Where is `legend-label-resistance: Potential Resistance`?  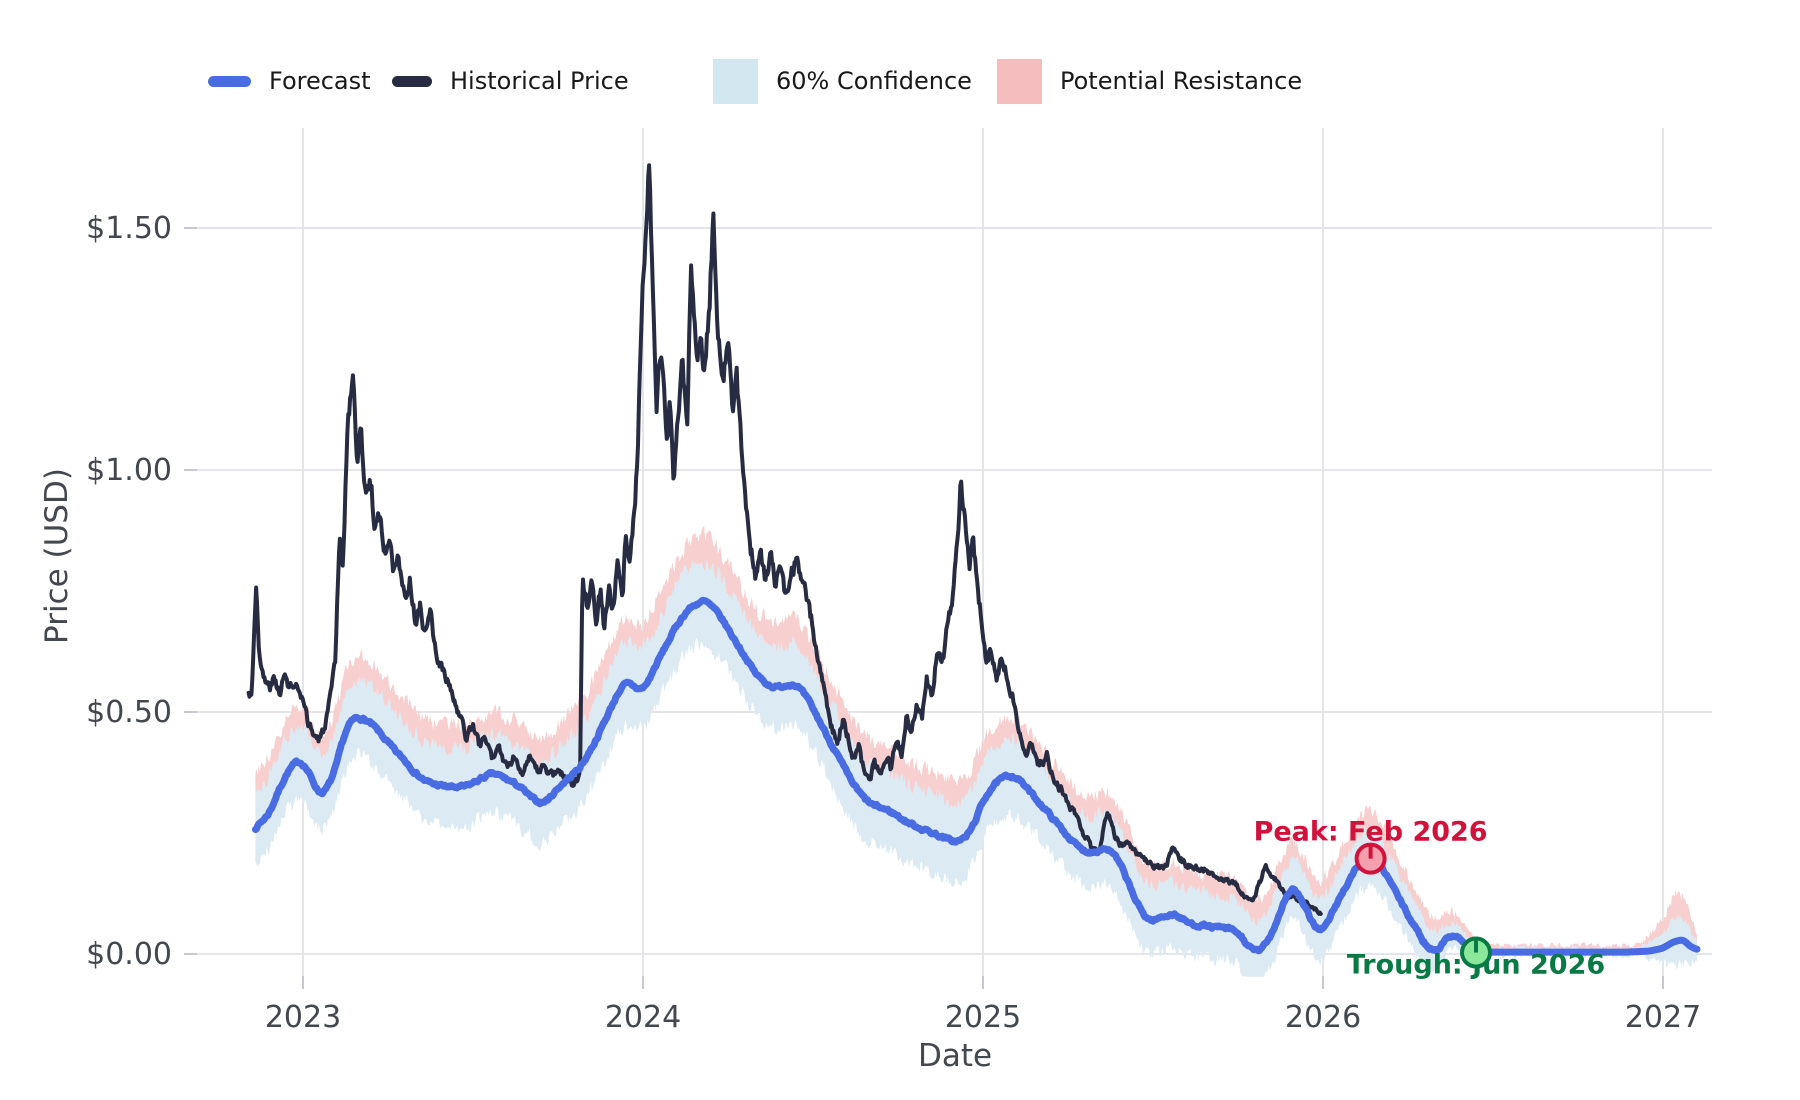 legend-label-resistance: Potential Resistance is located at coordinates (1181, 81).